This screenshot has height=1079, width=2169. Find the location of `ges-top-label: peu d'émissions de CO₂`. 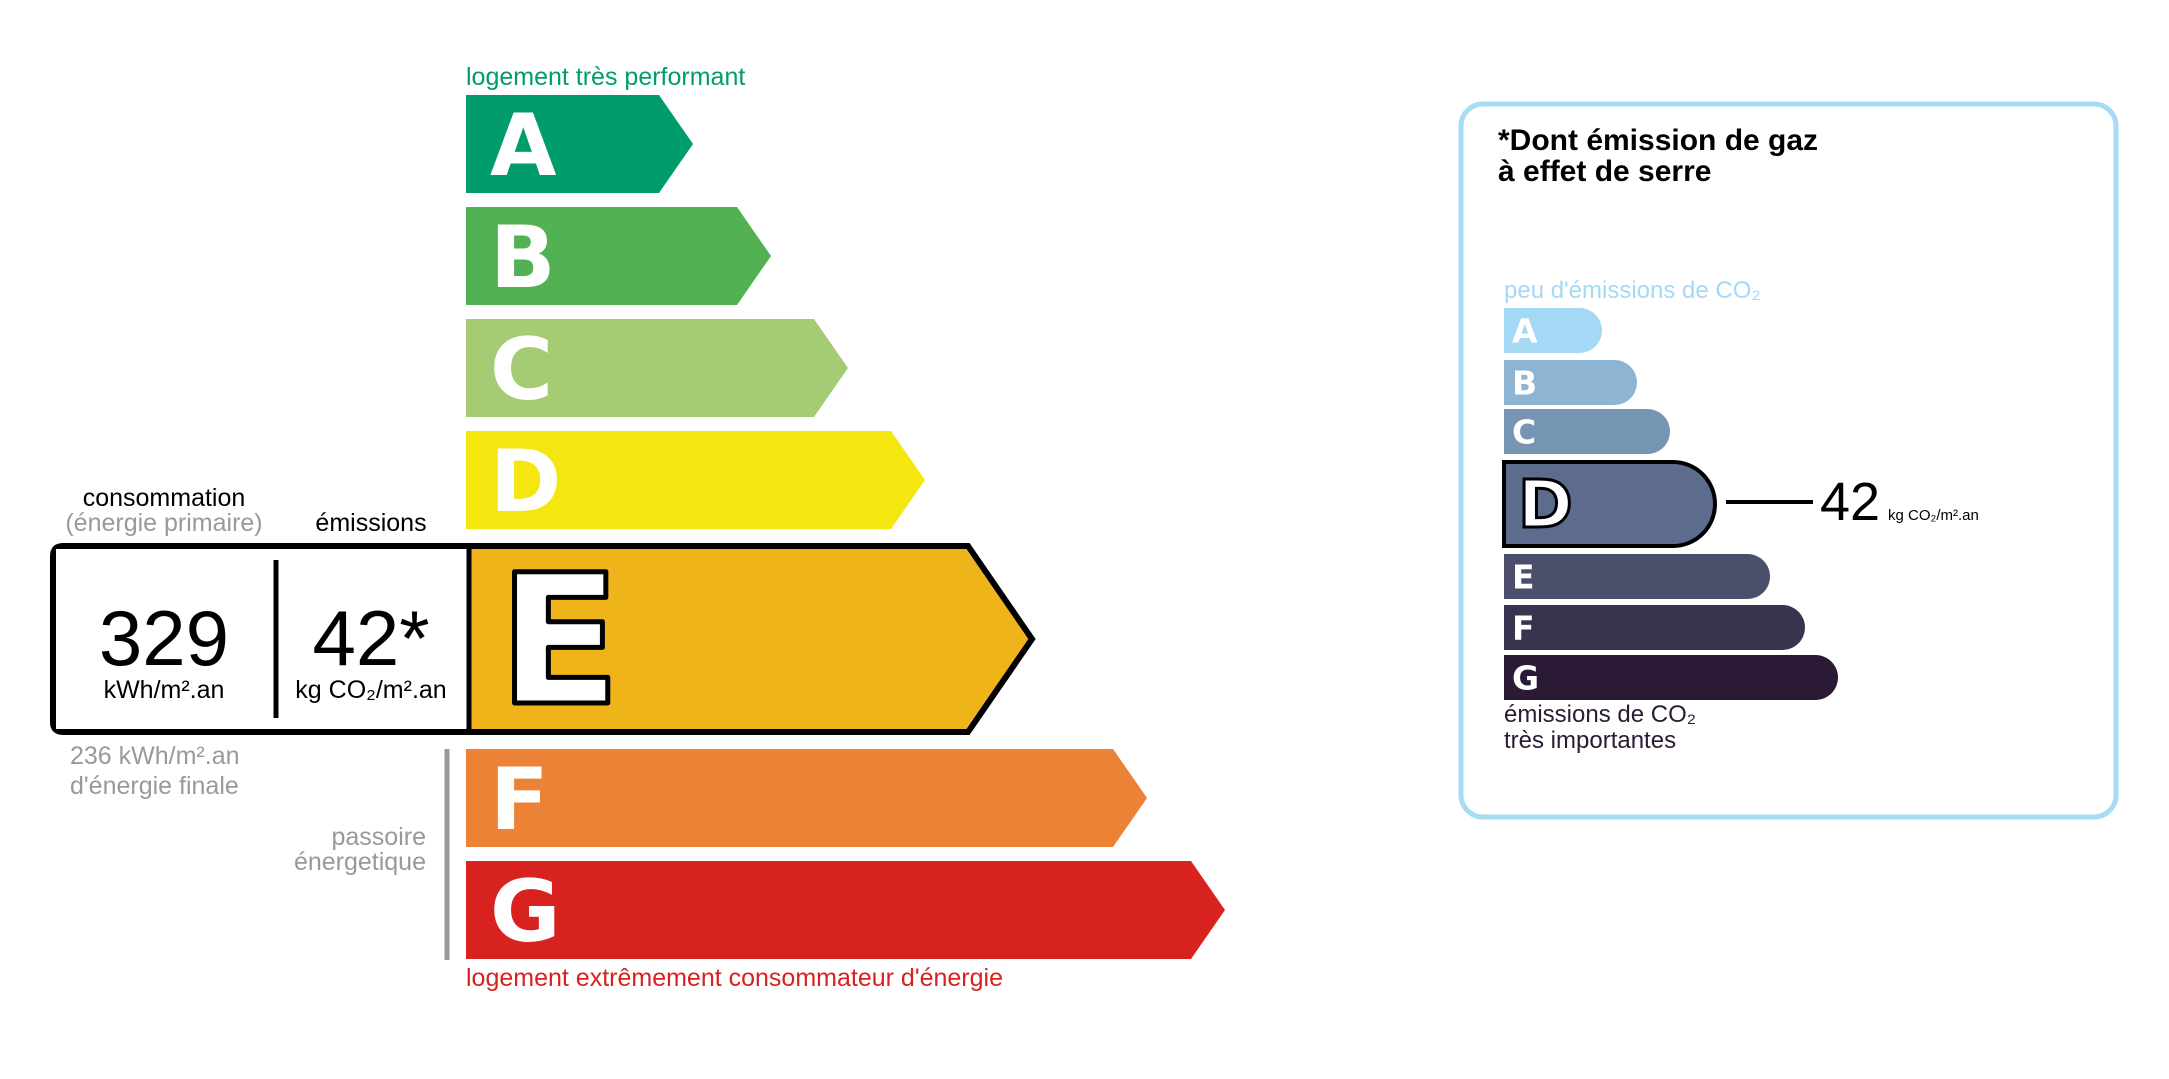

ges-top-label: peu d'émissions de CO₂ is located at coordinates (1632, 290).